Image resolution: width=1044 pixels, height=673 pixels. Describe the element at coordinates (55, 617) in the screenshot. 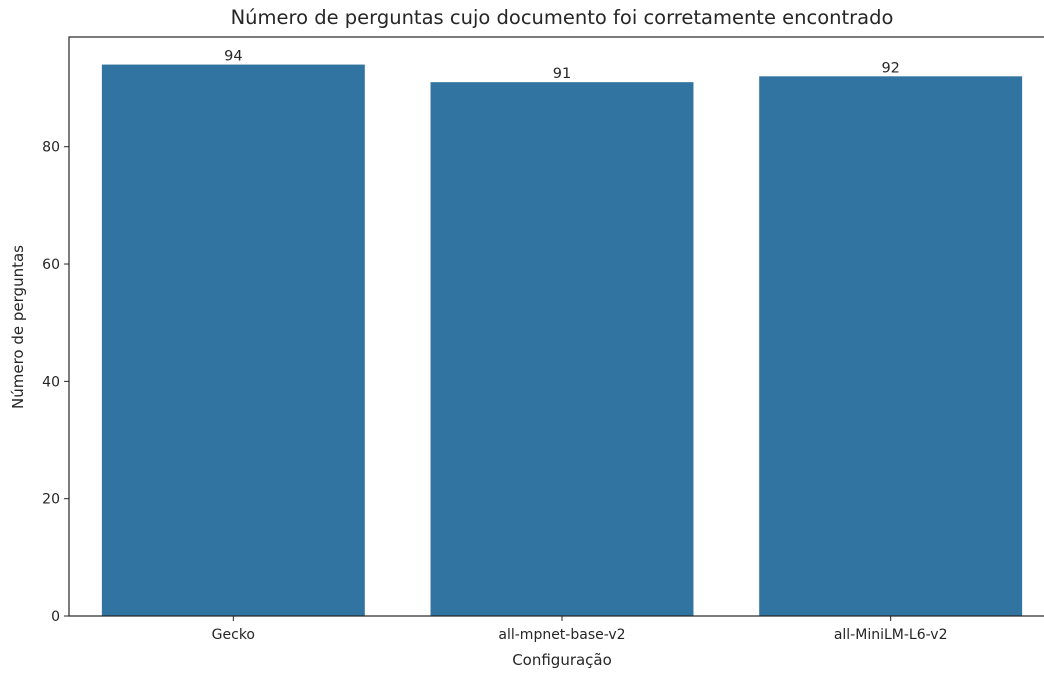

I see `y-tick-label: 0` at that location.